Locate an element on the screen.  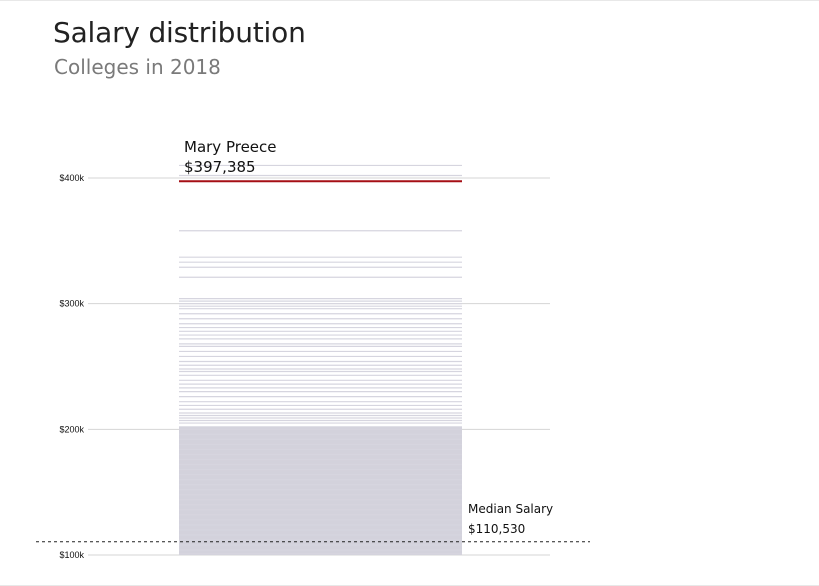
median-label: Median Salary is located at coordinates (510, 509).